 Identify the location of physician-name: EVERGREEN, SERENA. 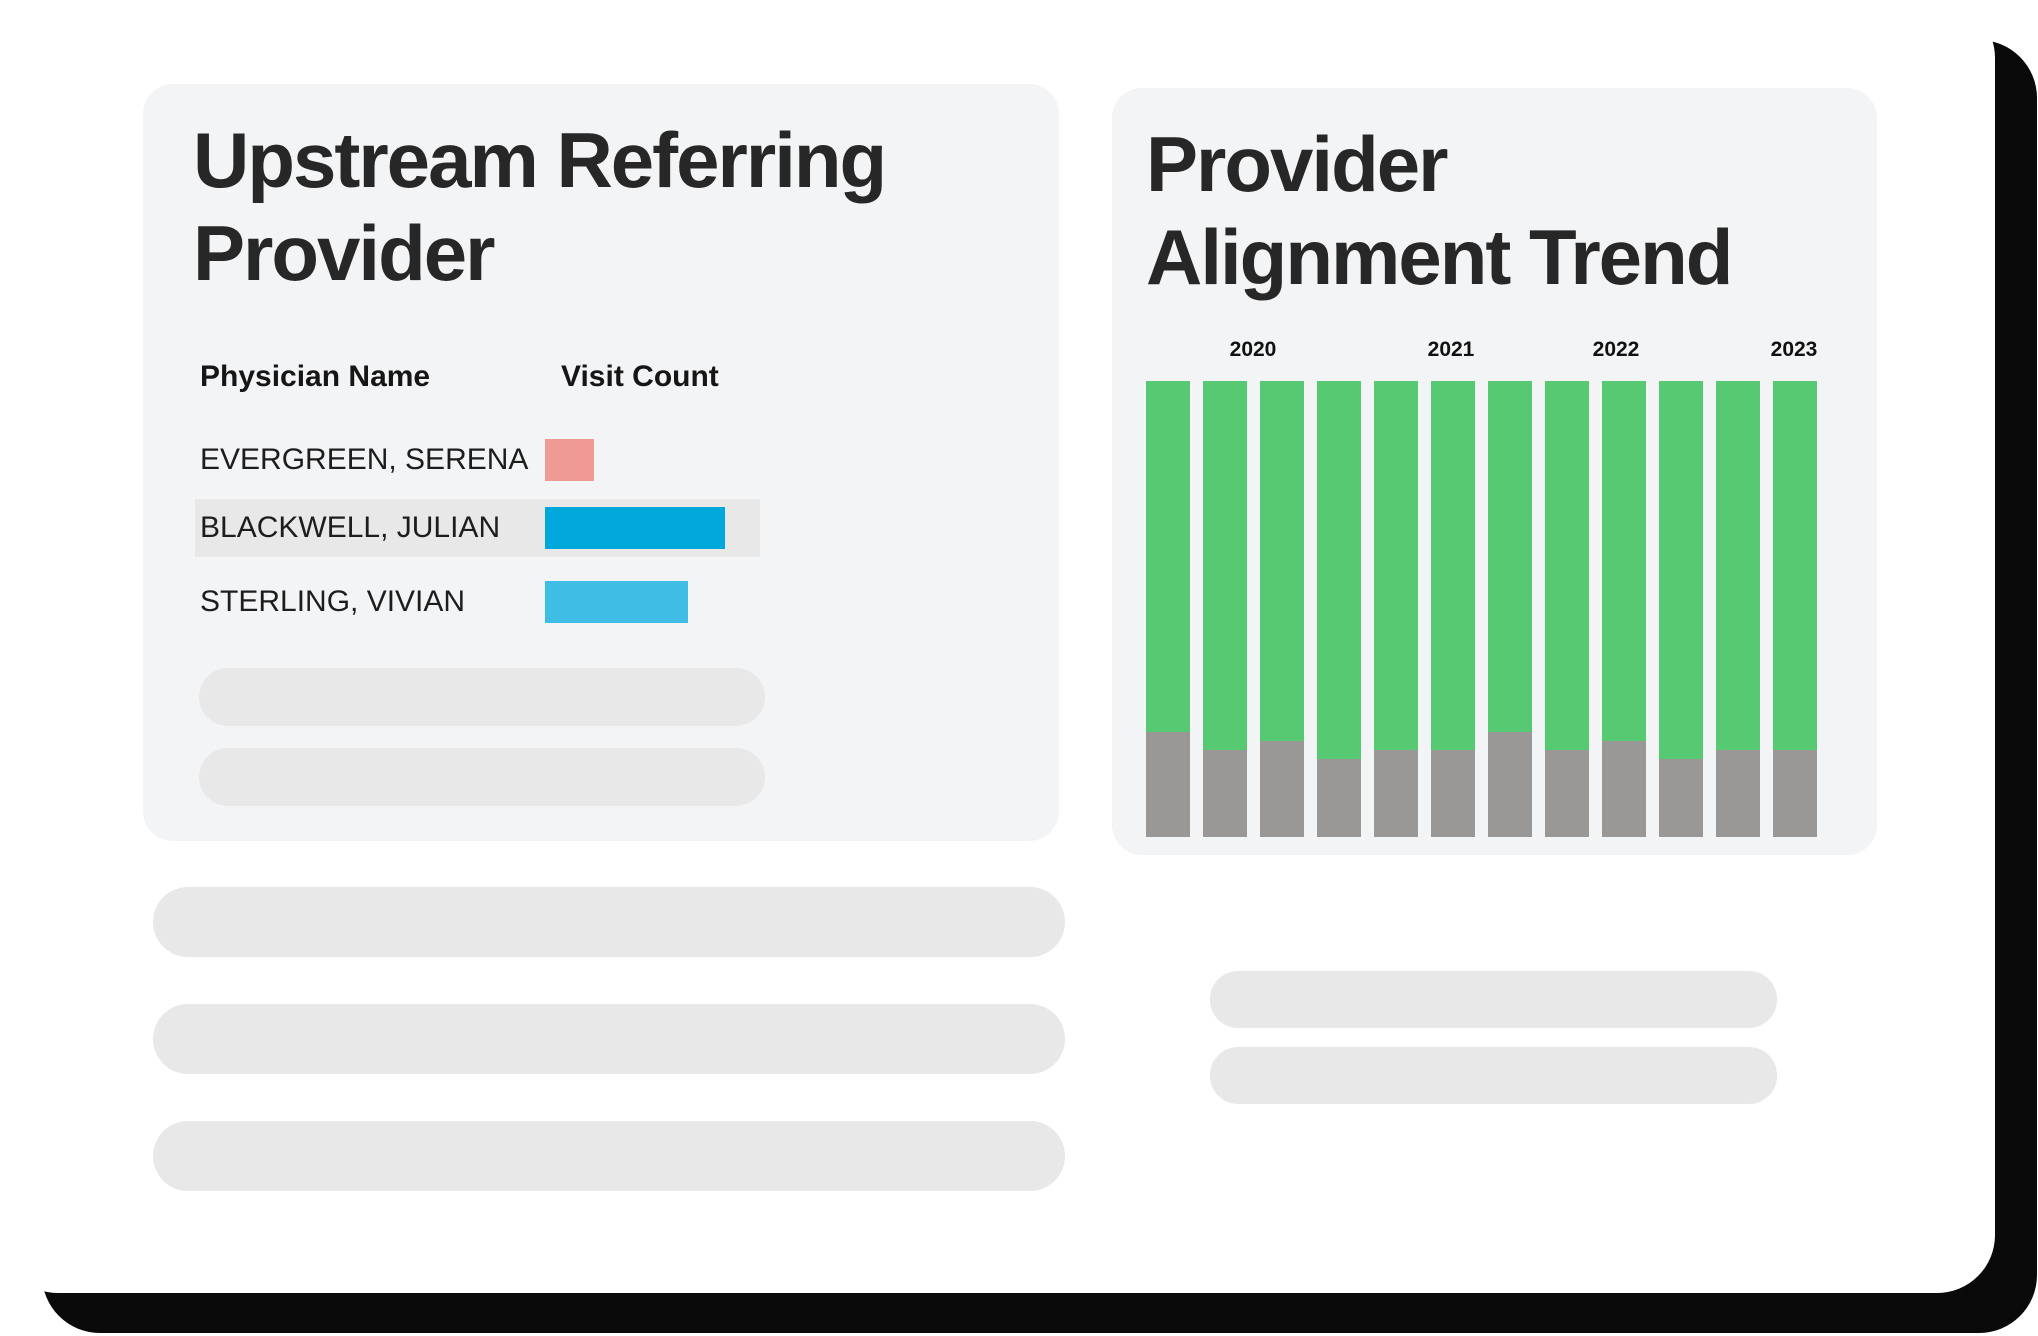
(364, 459).